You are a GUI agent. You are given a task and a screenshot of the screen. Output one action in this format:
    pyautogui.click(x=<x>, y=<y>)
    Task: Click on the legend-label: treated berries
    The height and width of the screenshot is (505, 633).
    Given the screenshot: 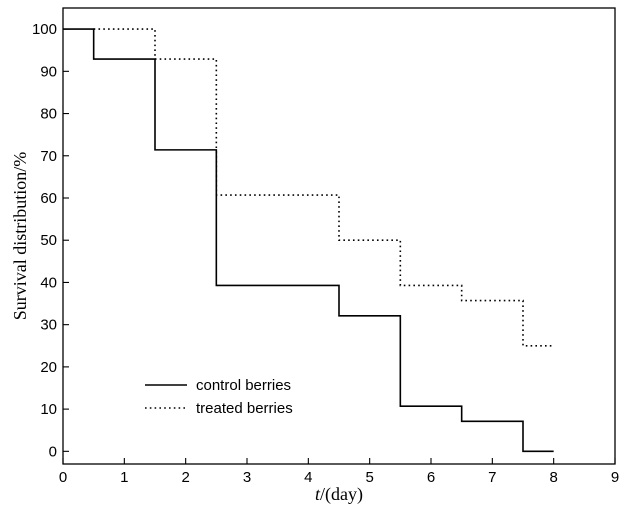 What is the action you would take?
    pyautogui.click(x=244, y=408)
    